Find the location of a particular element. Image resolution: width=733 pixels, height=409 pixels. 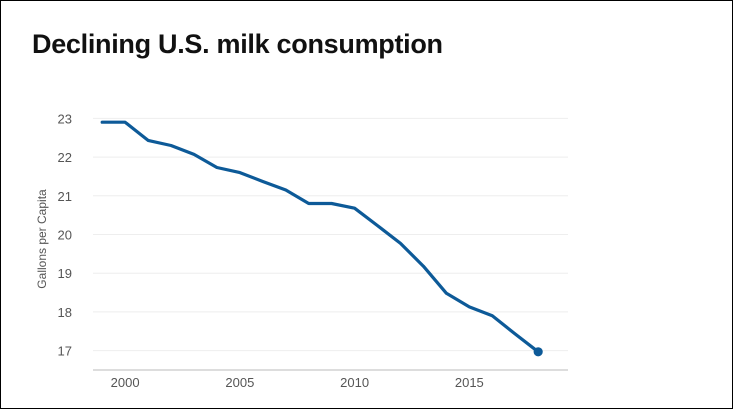

y-tick-label: 20 is located at coordinates (65, 235).